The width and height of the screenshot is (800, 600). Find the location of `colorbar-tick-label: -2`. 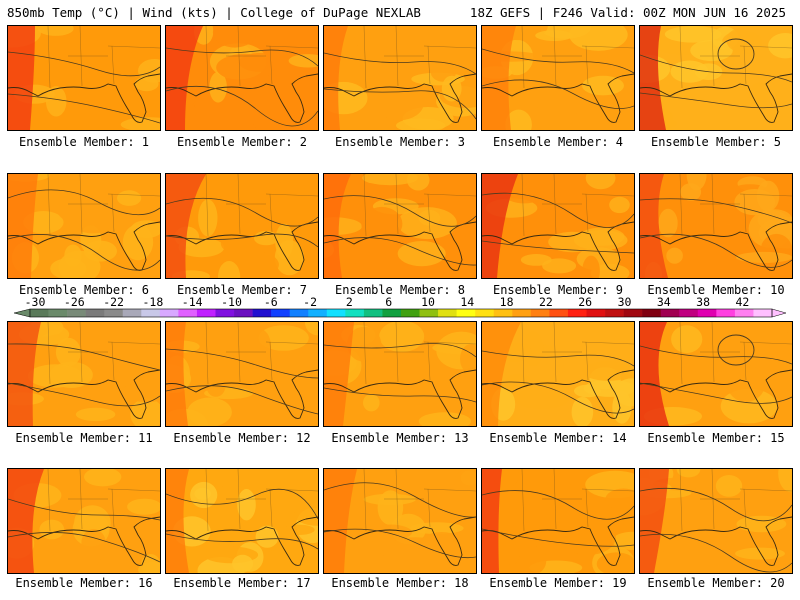

colorbar-tick-label: -2 is located at coordinates (310, 302).